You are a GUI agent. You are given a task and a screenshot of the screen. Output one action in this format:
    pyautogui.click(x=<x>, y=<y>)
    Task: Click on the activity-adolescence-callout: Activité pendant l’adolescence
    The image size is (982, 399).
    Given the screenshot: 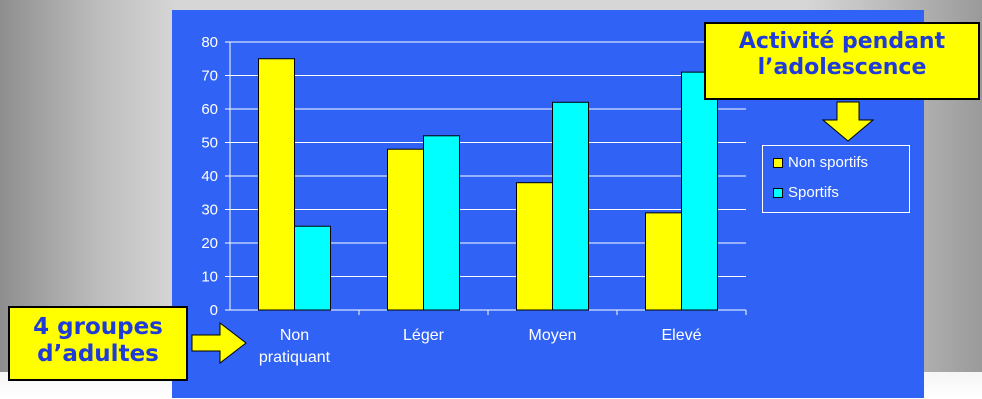 What is the action you would take?
    pyautogui.click(x=842, y=61)
    